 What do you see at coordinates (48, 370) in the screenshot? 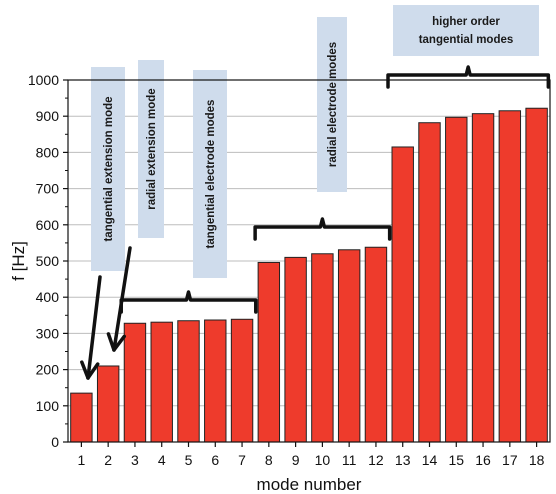
I see `y-tick-label: 200` at bounding box center [48, 370].